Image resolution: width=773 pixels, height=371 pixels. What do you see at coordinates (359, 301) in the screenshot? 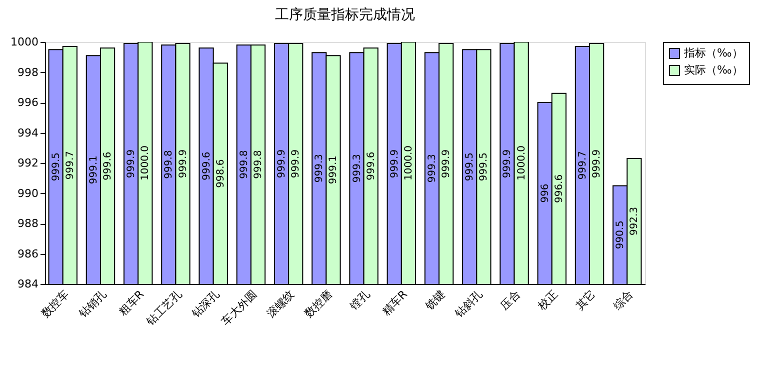
I see `x-tick-label: 镗孔` at bounding box center [359, 301].